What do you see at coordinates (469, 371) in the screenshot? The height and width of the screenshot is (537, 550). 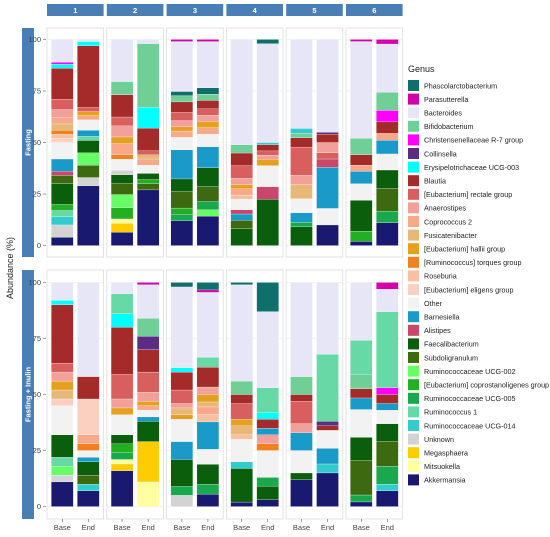 I see `legend-label: Ruminococcaceae UCG-002` at bounding box center [469, 371].